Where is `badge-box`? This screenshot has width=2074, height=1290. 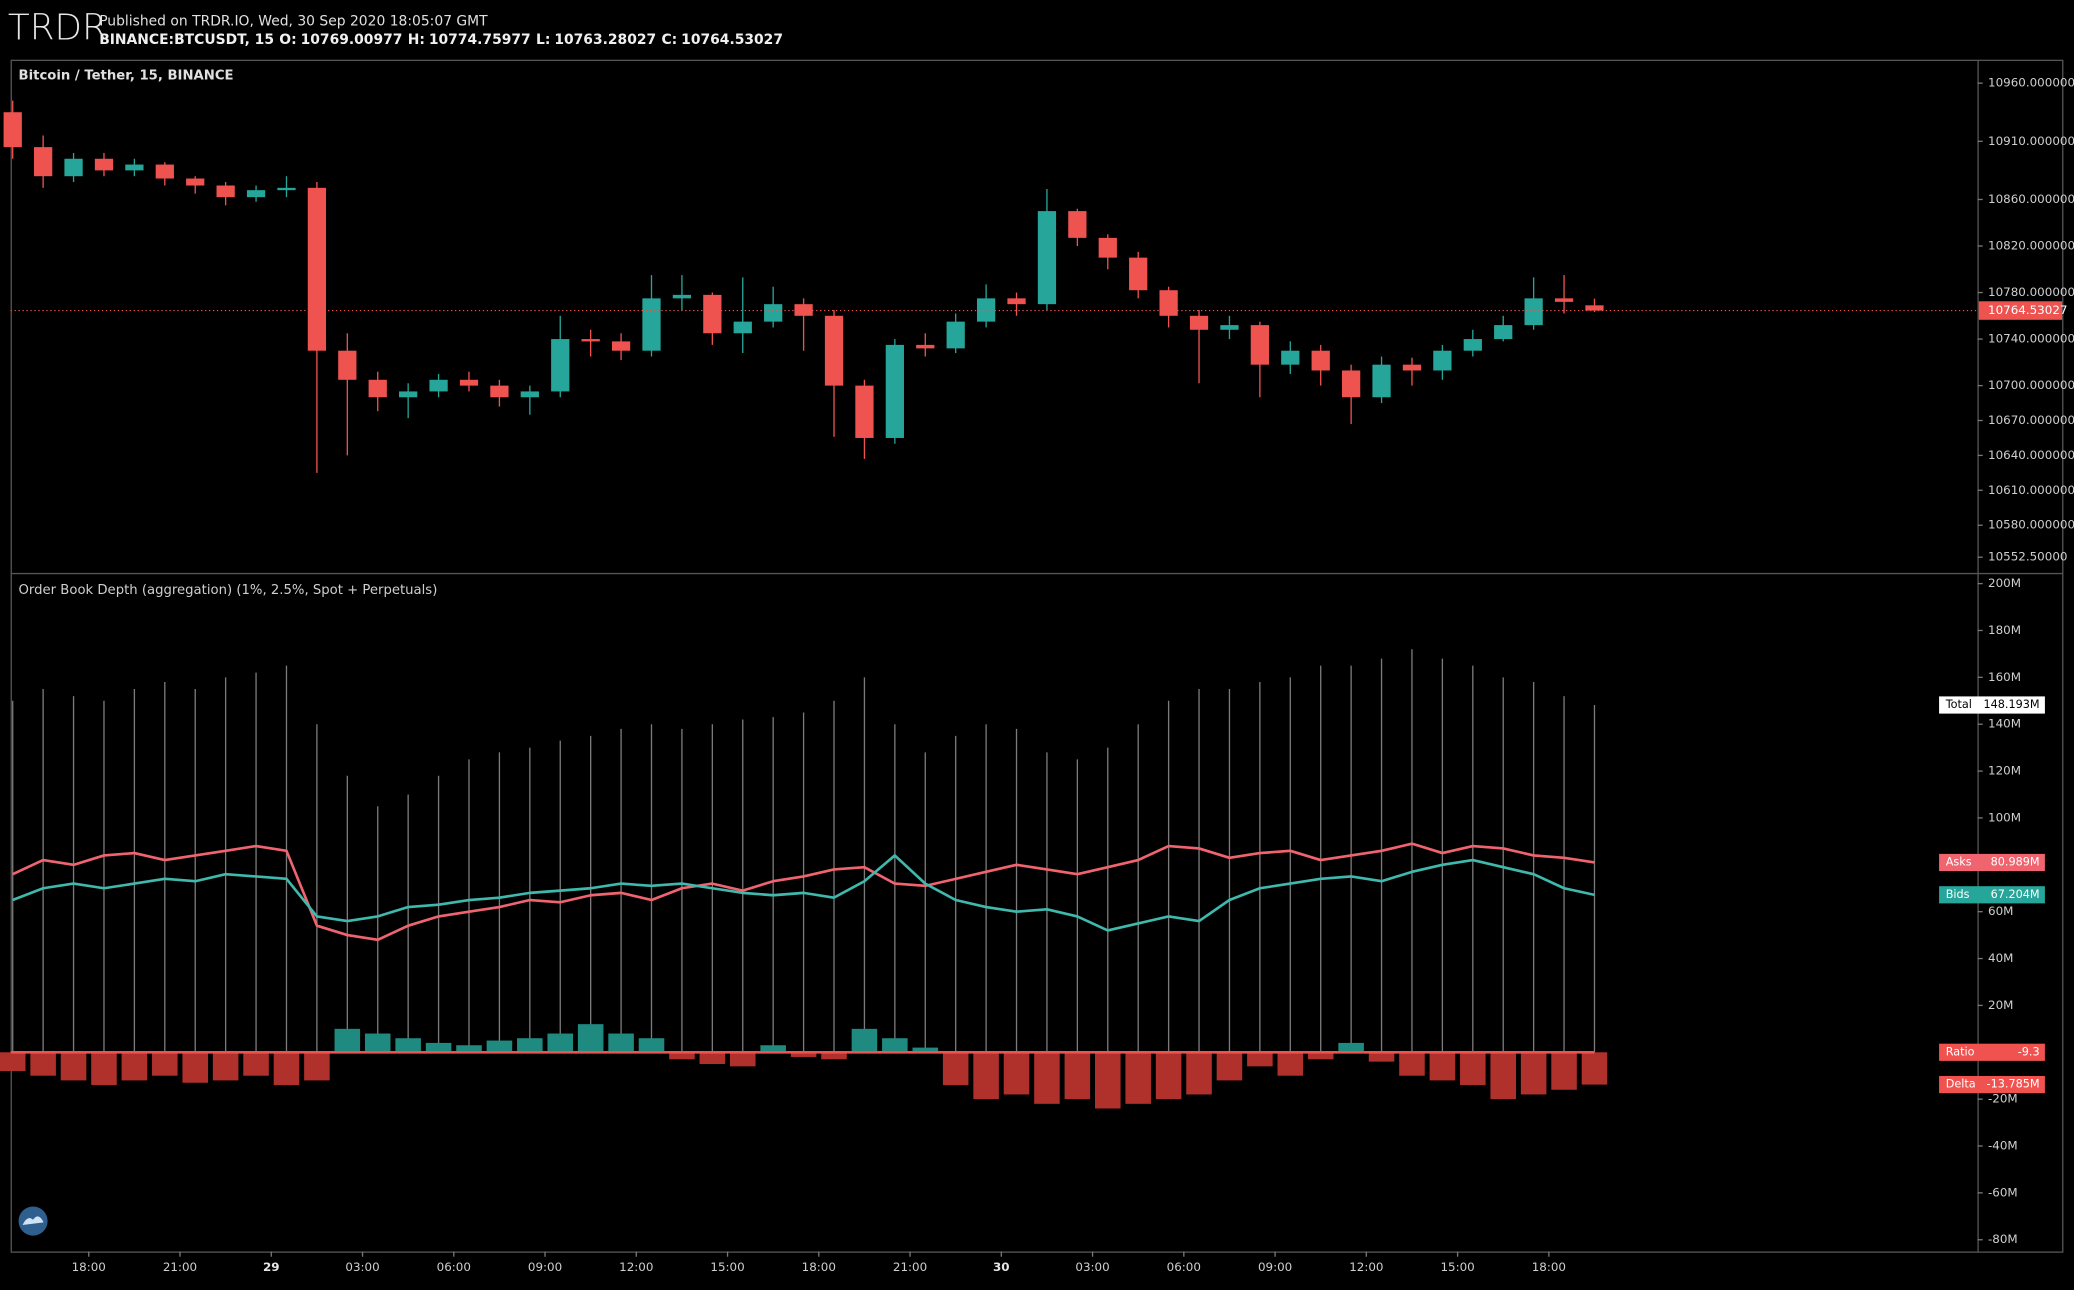
badge-box is located at coordinates (1992, 705).